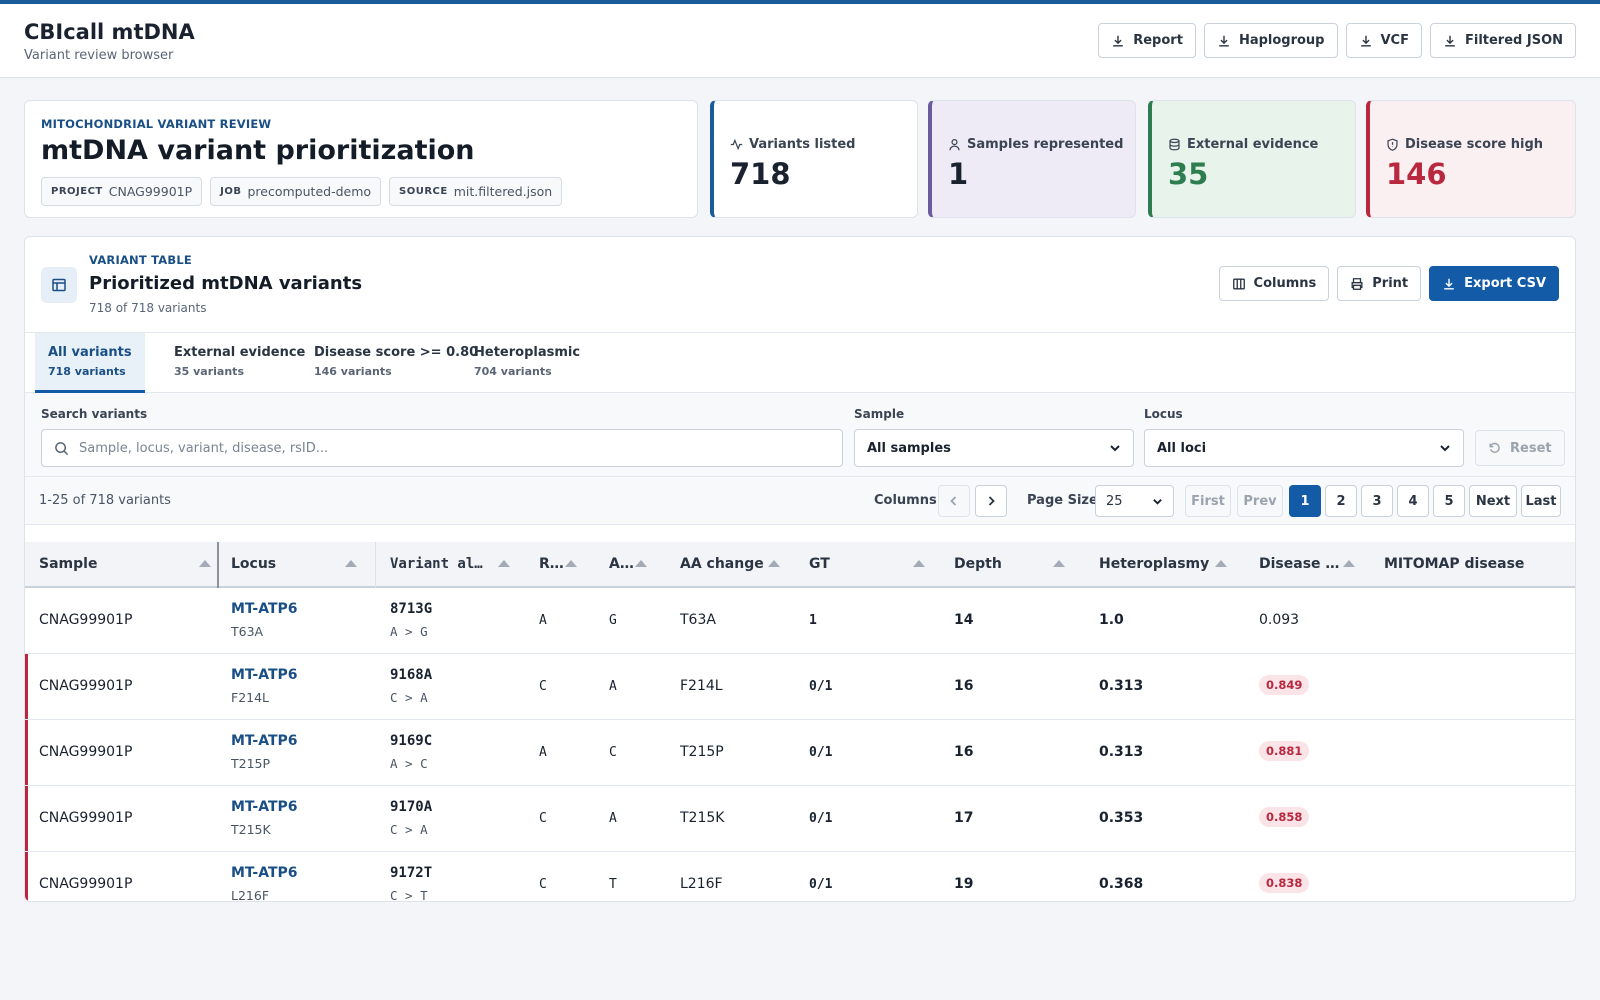 The image size is (1600, 1000). Describe the element at coordinates (59, 285) in the screenshot. I see `table-icon` at that location.